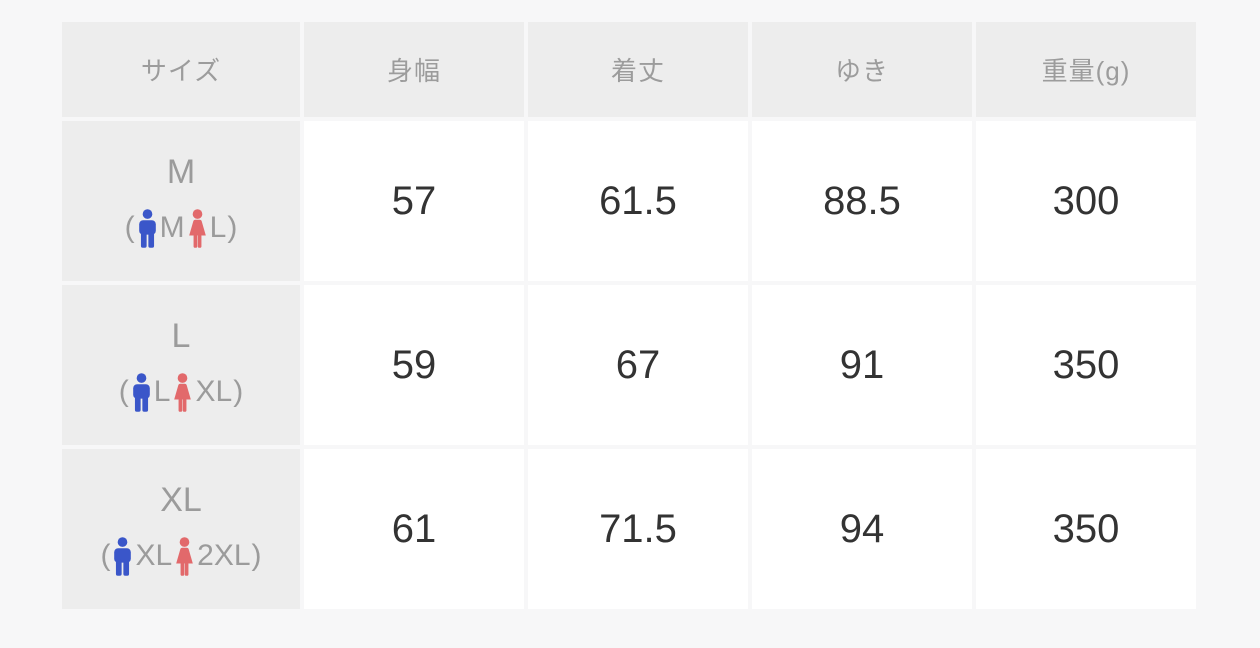 This screenshot has height=648, width=1260. I want to click on mens-size-label: L, so click(162, 391).